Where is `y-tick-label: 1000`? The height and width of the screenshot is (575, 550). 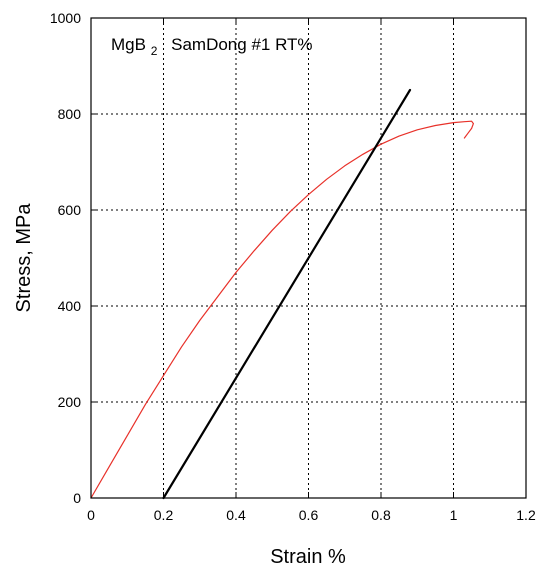 y-tick-label: 1000 is located at coordinates (65, 18).